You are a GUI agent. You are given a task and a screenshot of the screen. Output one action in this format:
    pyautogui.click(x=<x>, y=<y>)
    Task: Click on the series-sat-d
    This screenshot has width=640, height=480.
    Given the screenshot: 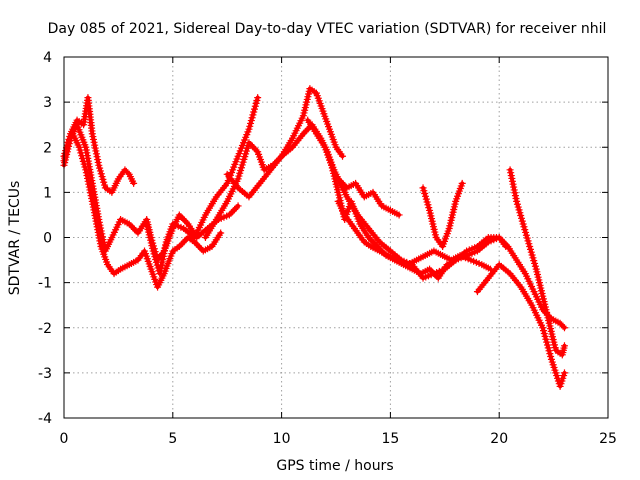 What is the action you would take?
    pyautogui.click(x=202, y=186)
    